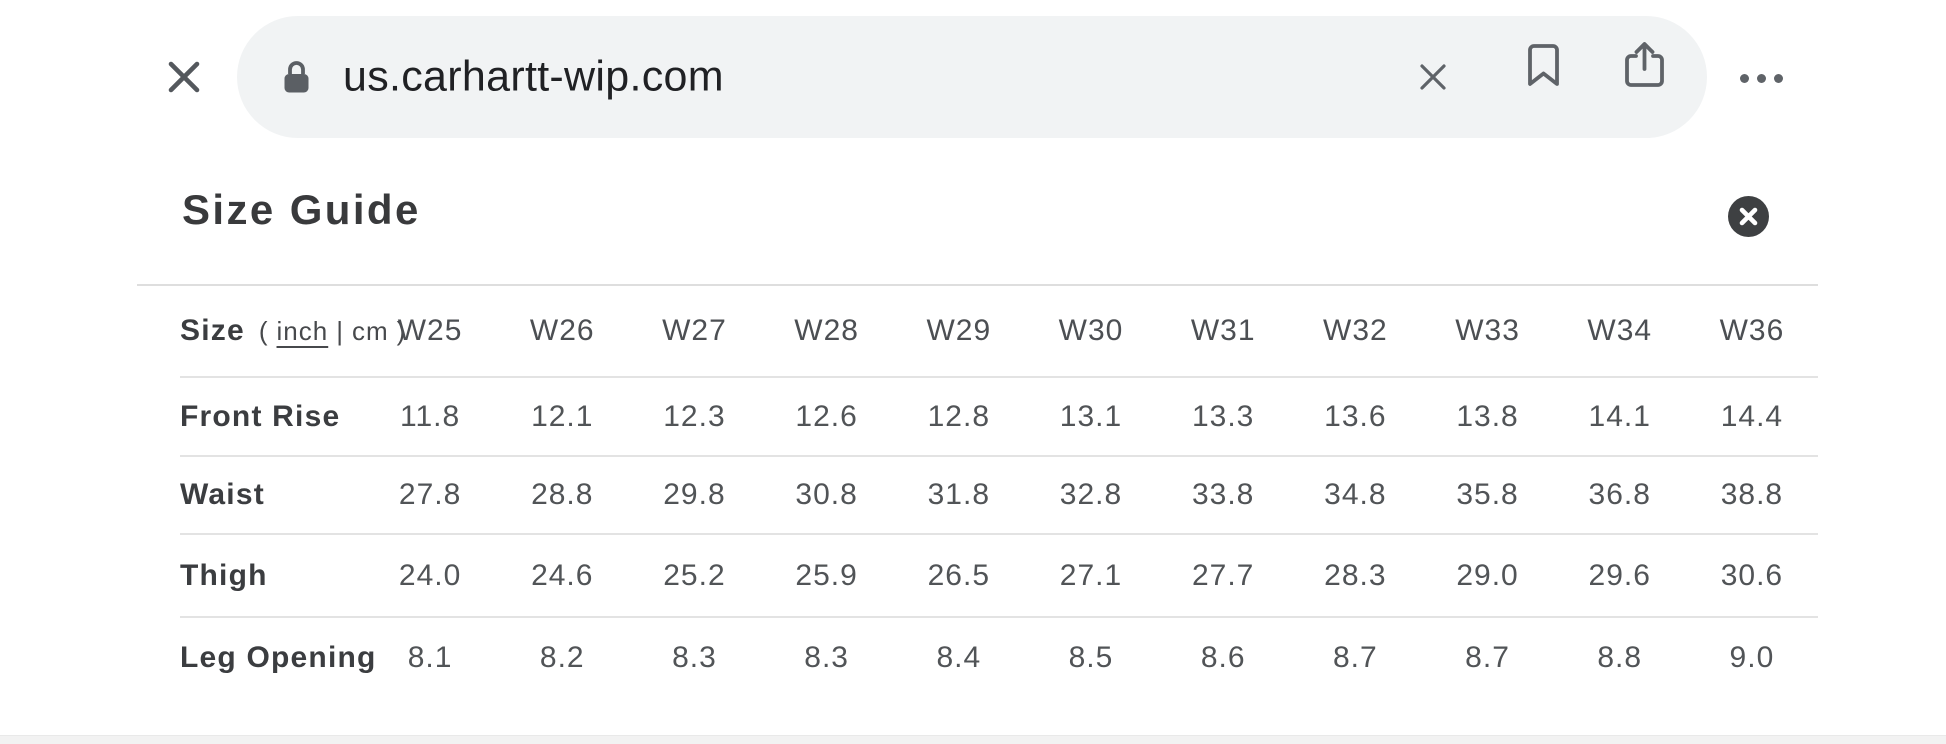 Image resolution: width=1946 pixels, height=744 pixels. What do you see at coordinates (959, 657) in the screenshot?
I see `table-cell: 8.4` at bounding box center [959, 657].